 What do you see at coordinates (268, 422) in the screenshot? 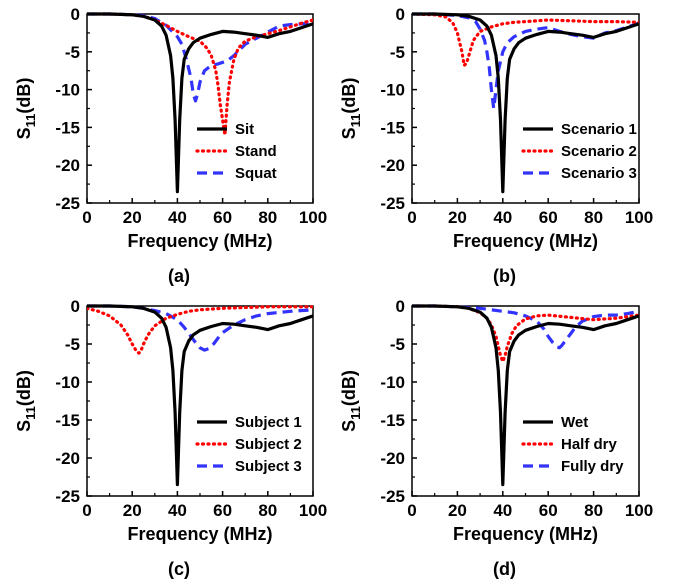
I see `legend-label: Subject 1` at bounding box center [268, 422].